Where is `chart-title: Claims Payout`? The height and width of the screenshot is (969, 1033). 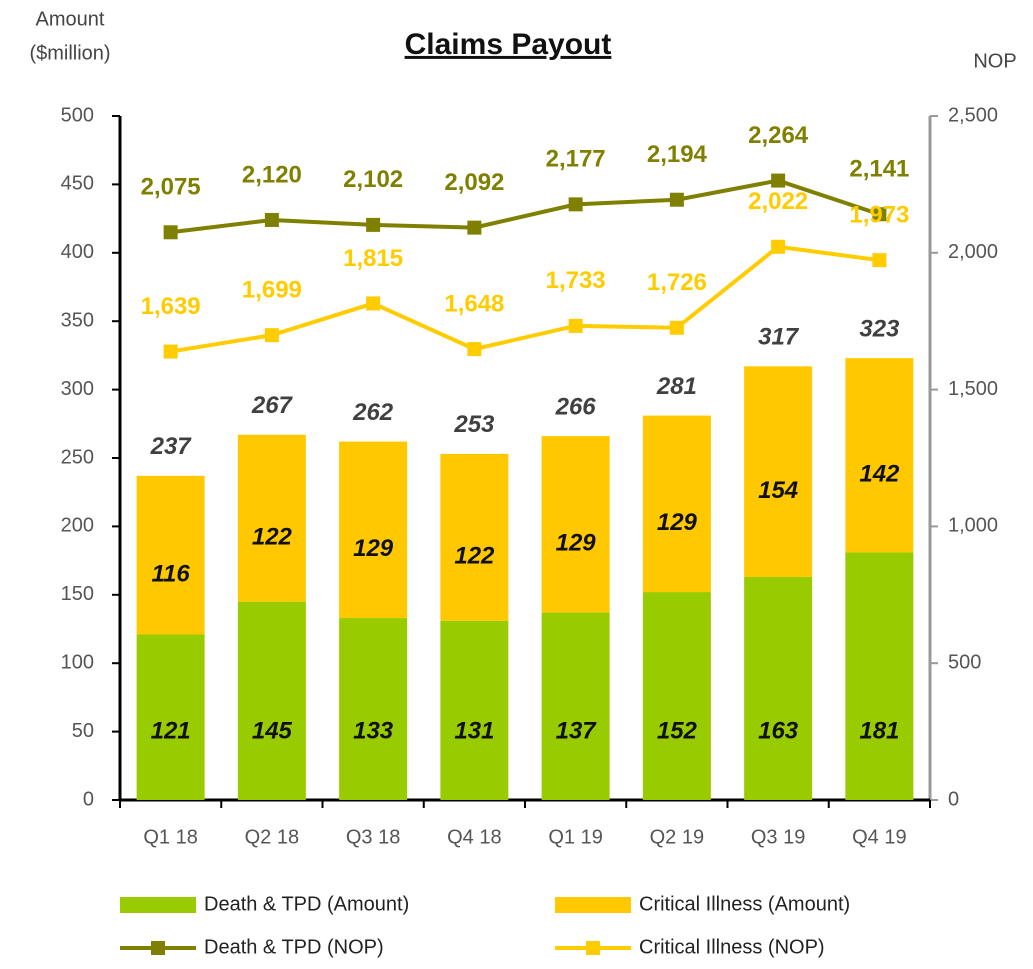
chart-title: Claims Payout is located at coordinates (508, 44).